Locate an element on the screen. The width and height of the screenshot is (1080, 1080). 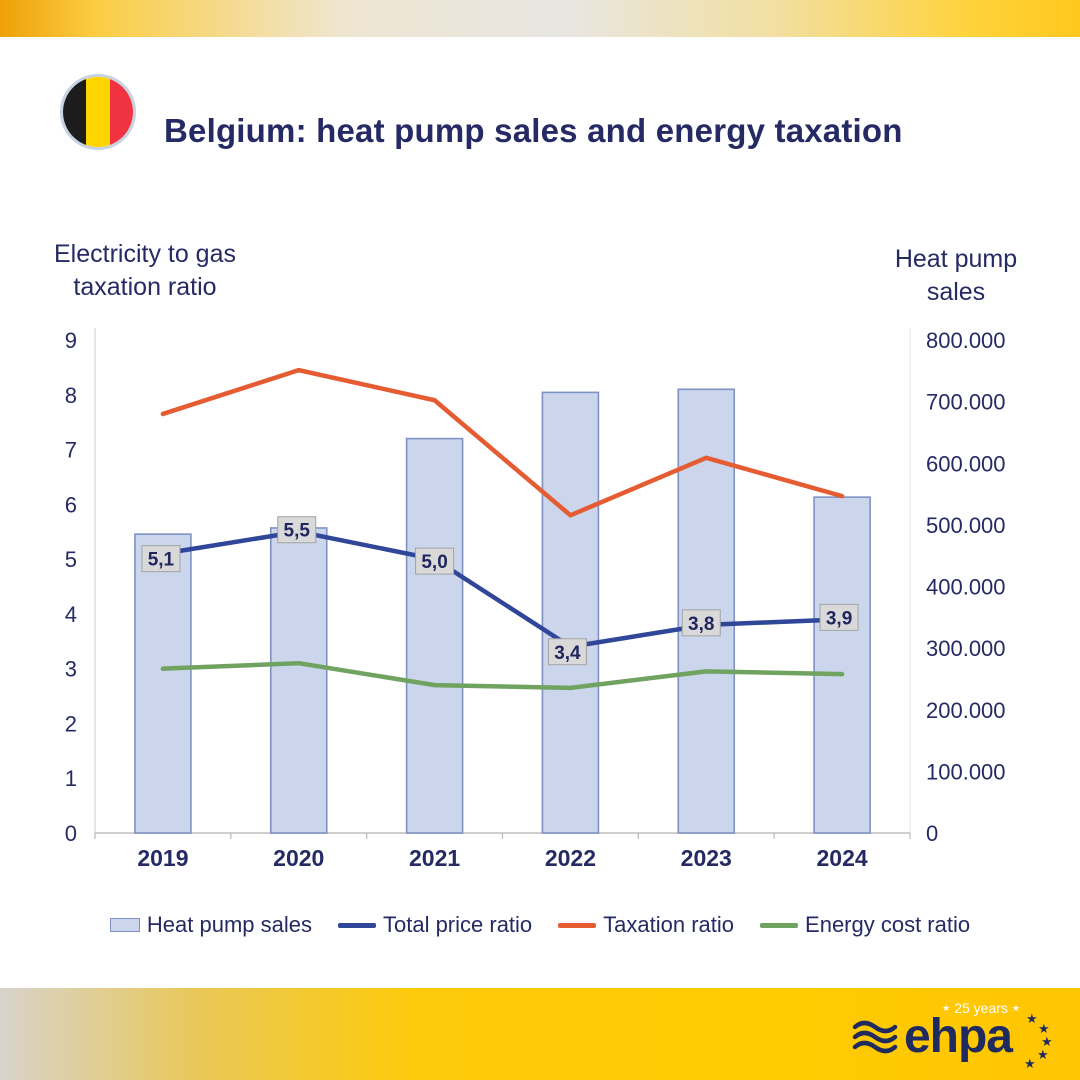
star-circle-icon: ★ ★ ★ ★ ★ is located at coordinates (1038, 1041).